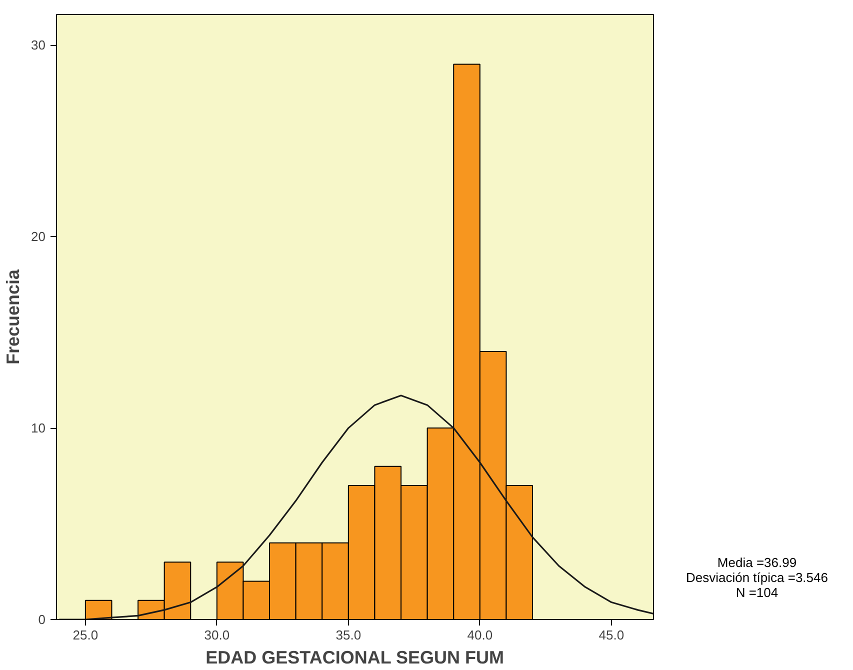 Image resolution: width=853 pixels, height=670 pixels. Describe the element at coordinates (38, 428) in the screenshot. I see `y-tick-label: 10` at that location.